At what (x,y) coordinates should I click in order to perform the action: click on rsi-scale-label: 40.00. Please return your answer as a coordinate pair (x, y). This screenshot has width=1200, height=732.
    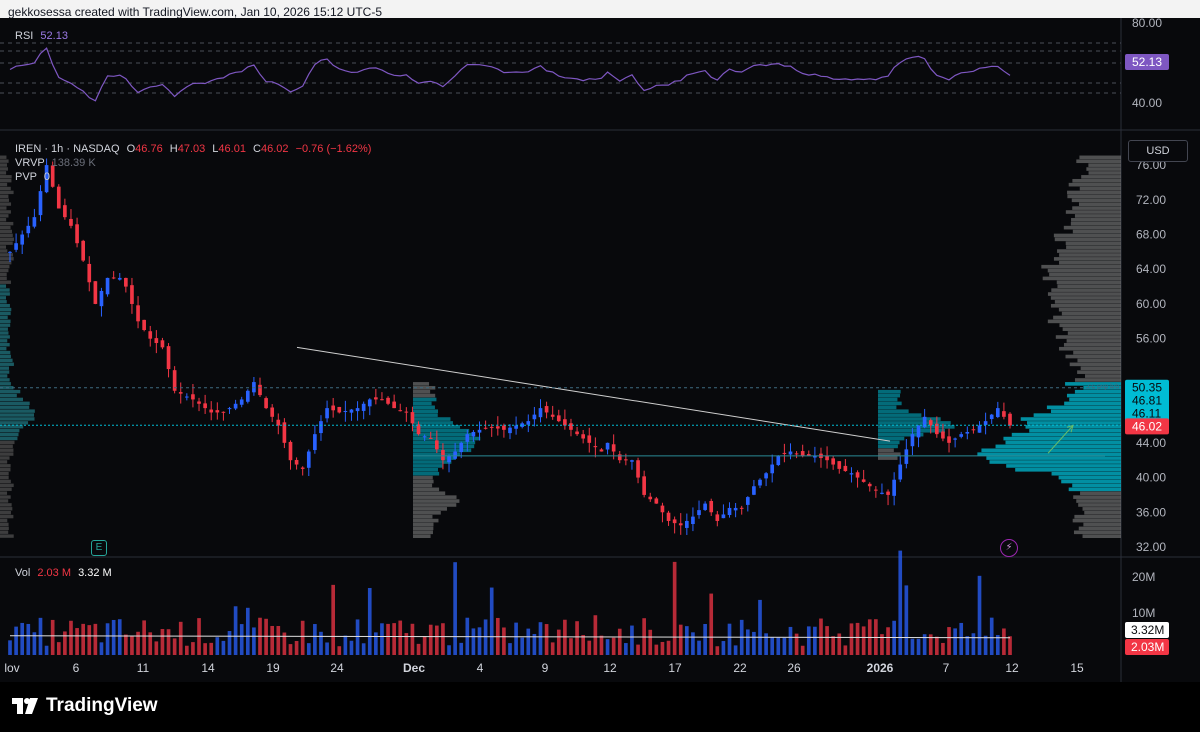
    Looking at the image, I should click on (1147, 103).